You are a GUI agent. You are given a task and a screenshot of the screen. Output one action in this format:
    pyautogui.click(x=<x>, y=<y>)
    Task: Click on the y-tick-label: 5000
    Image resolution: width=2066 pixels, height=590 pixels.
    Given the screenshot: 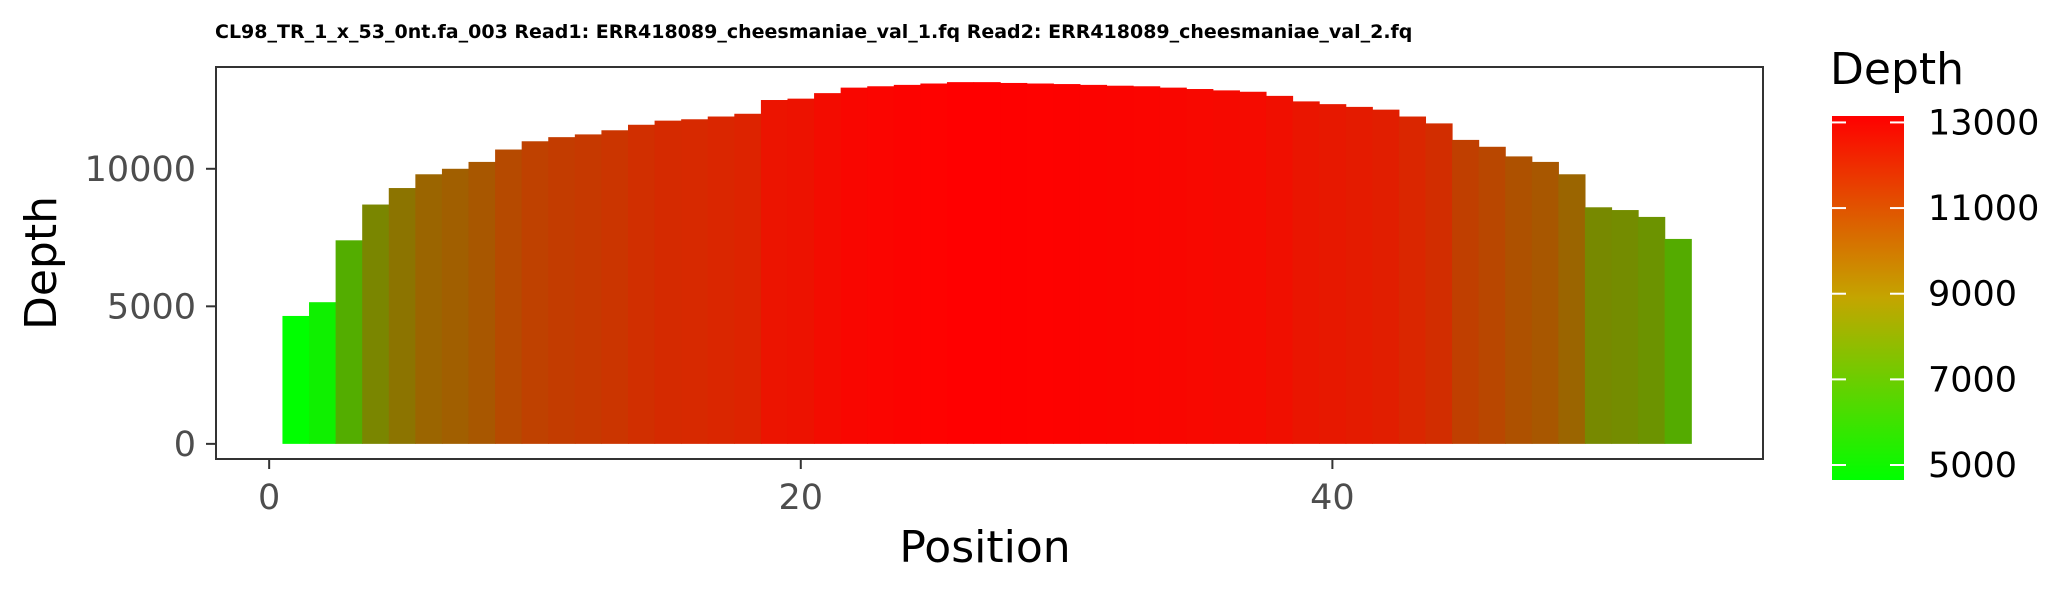 What is the action you would take?
    pyautogui.click(x=151, y=307)
    